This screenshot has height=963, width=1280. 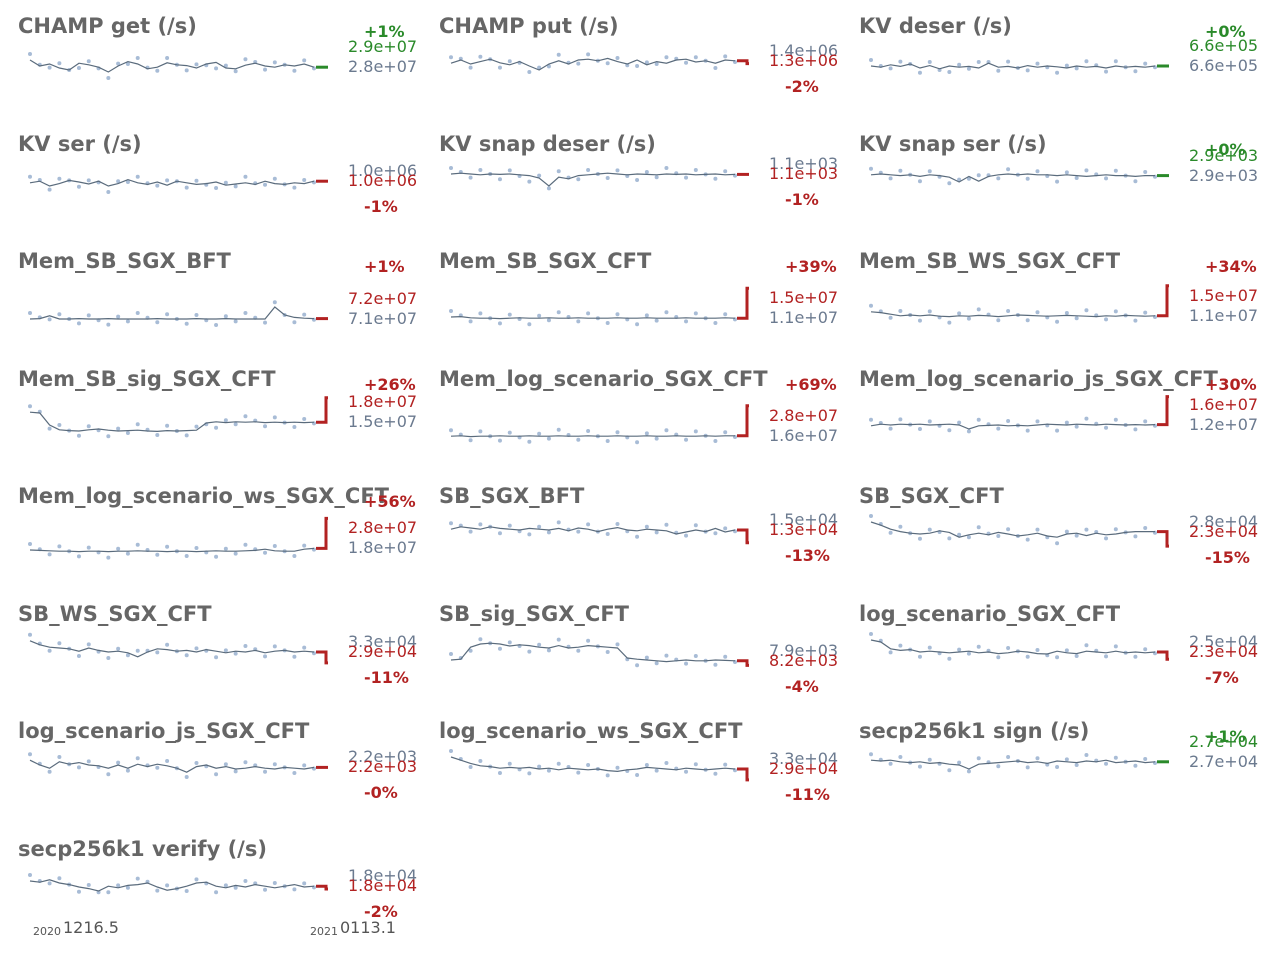 What do you see at coordinates (381, 207) in the screenshot?
I see `change-percent: -1%` at bounding box center [381, 207].